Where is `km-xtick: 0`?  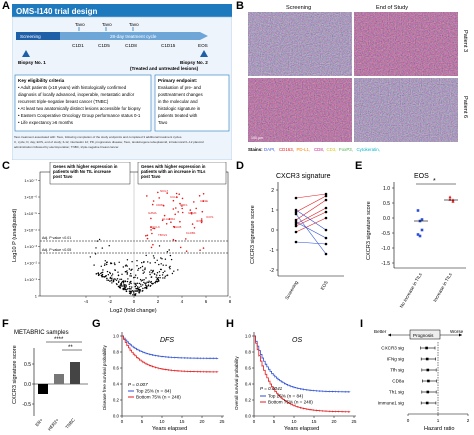
km-xtick: 0 is located at coordinates (254, 421).